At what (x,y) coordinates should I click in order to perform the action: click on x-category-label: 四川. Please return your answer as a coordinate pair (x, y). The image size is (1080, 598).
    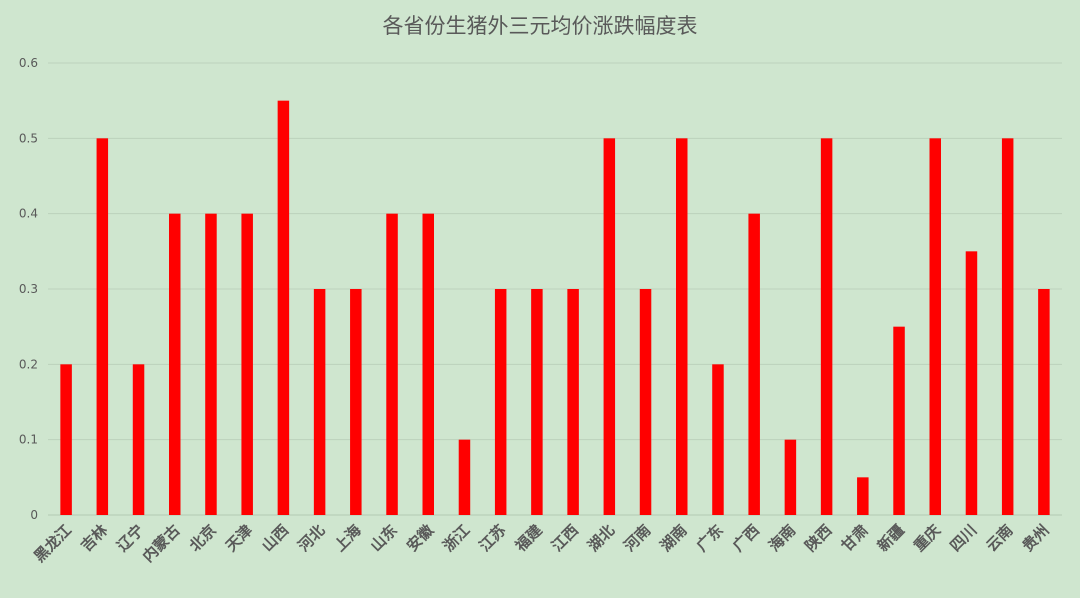
    Looking at the image, I should click on (963, 538).